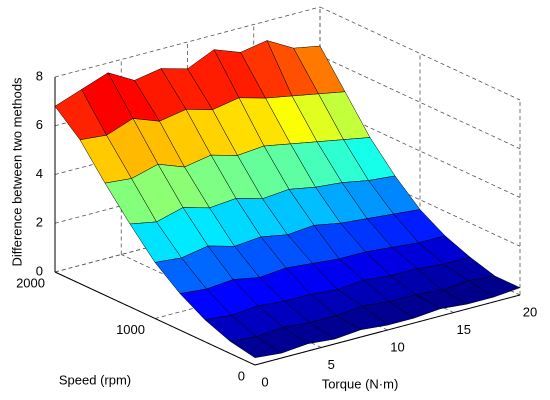  What do you see at coordinates (256, 347) in the screenshot?
I see `surface-patch` at bounding box center [256, 347].